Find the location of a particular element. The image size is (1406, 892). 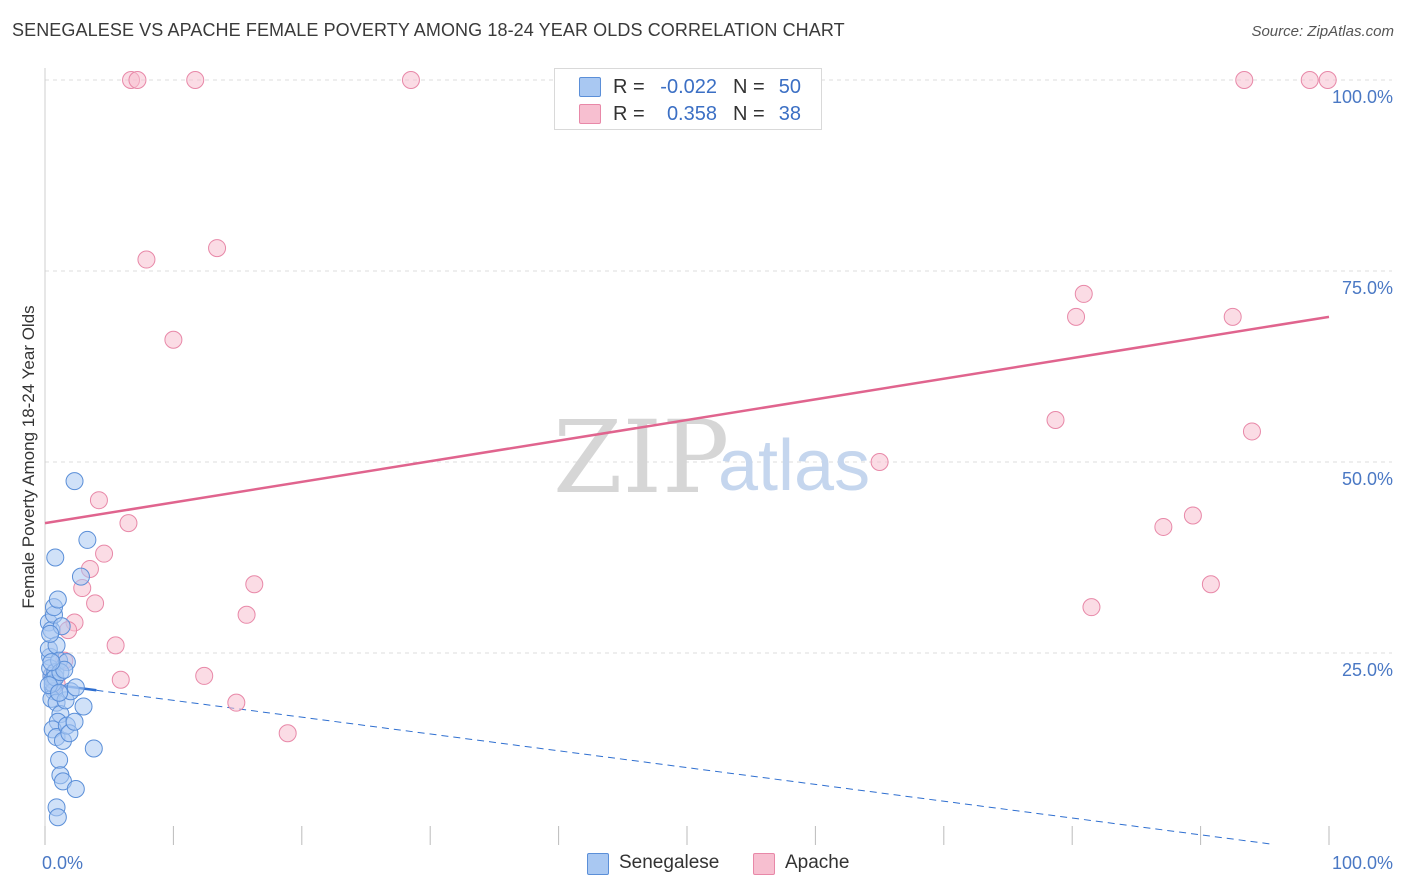

y-axis-label: Female Poverty Among 18-24 Year Olds is located at coordinates (28, 456).